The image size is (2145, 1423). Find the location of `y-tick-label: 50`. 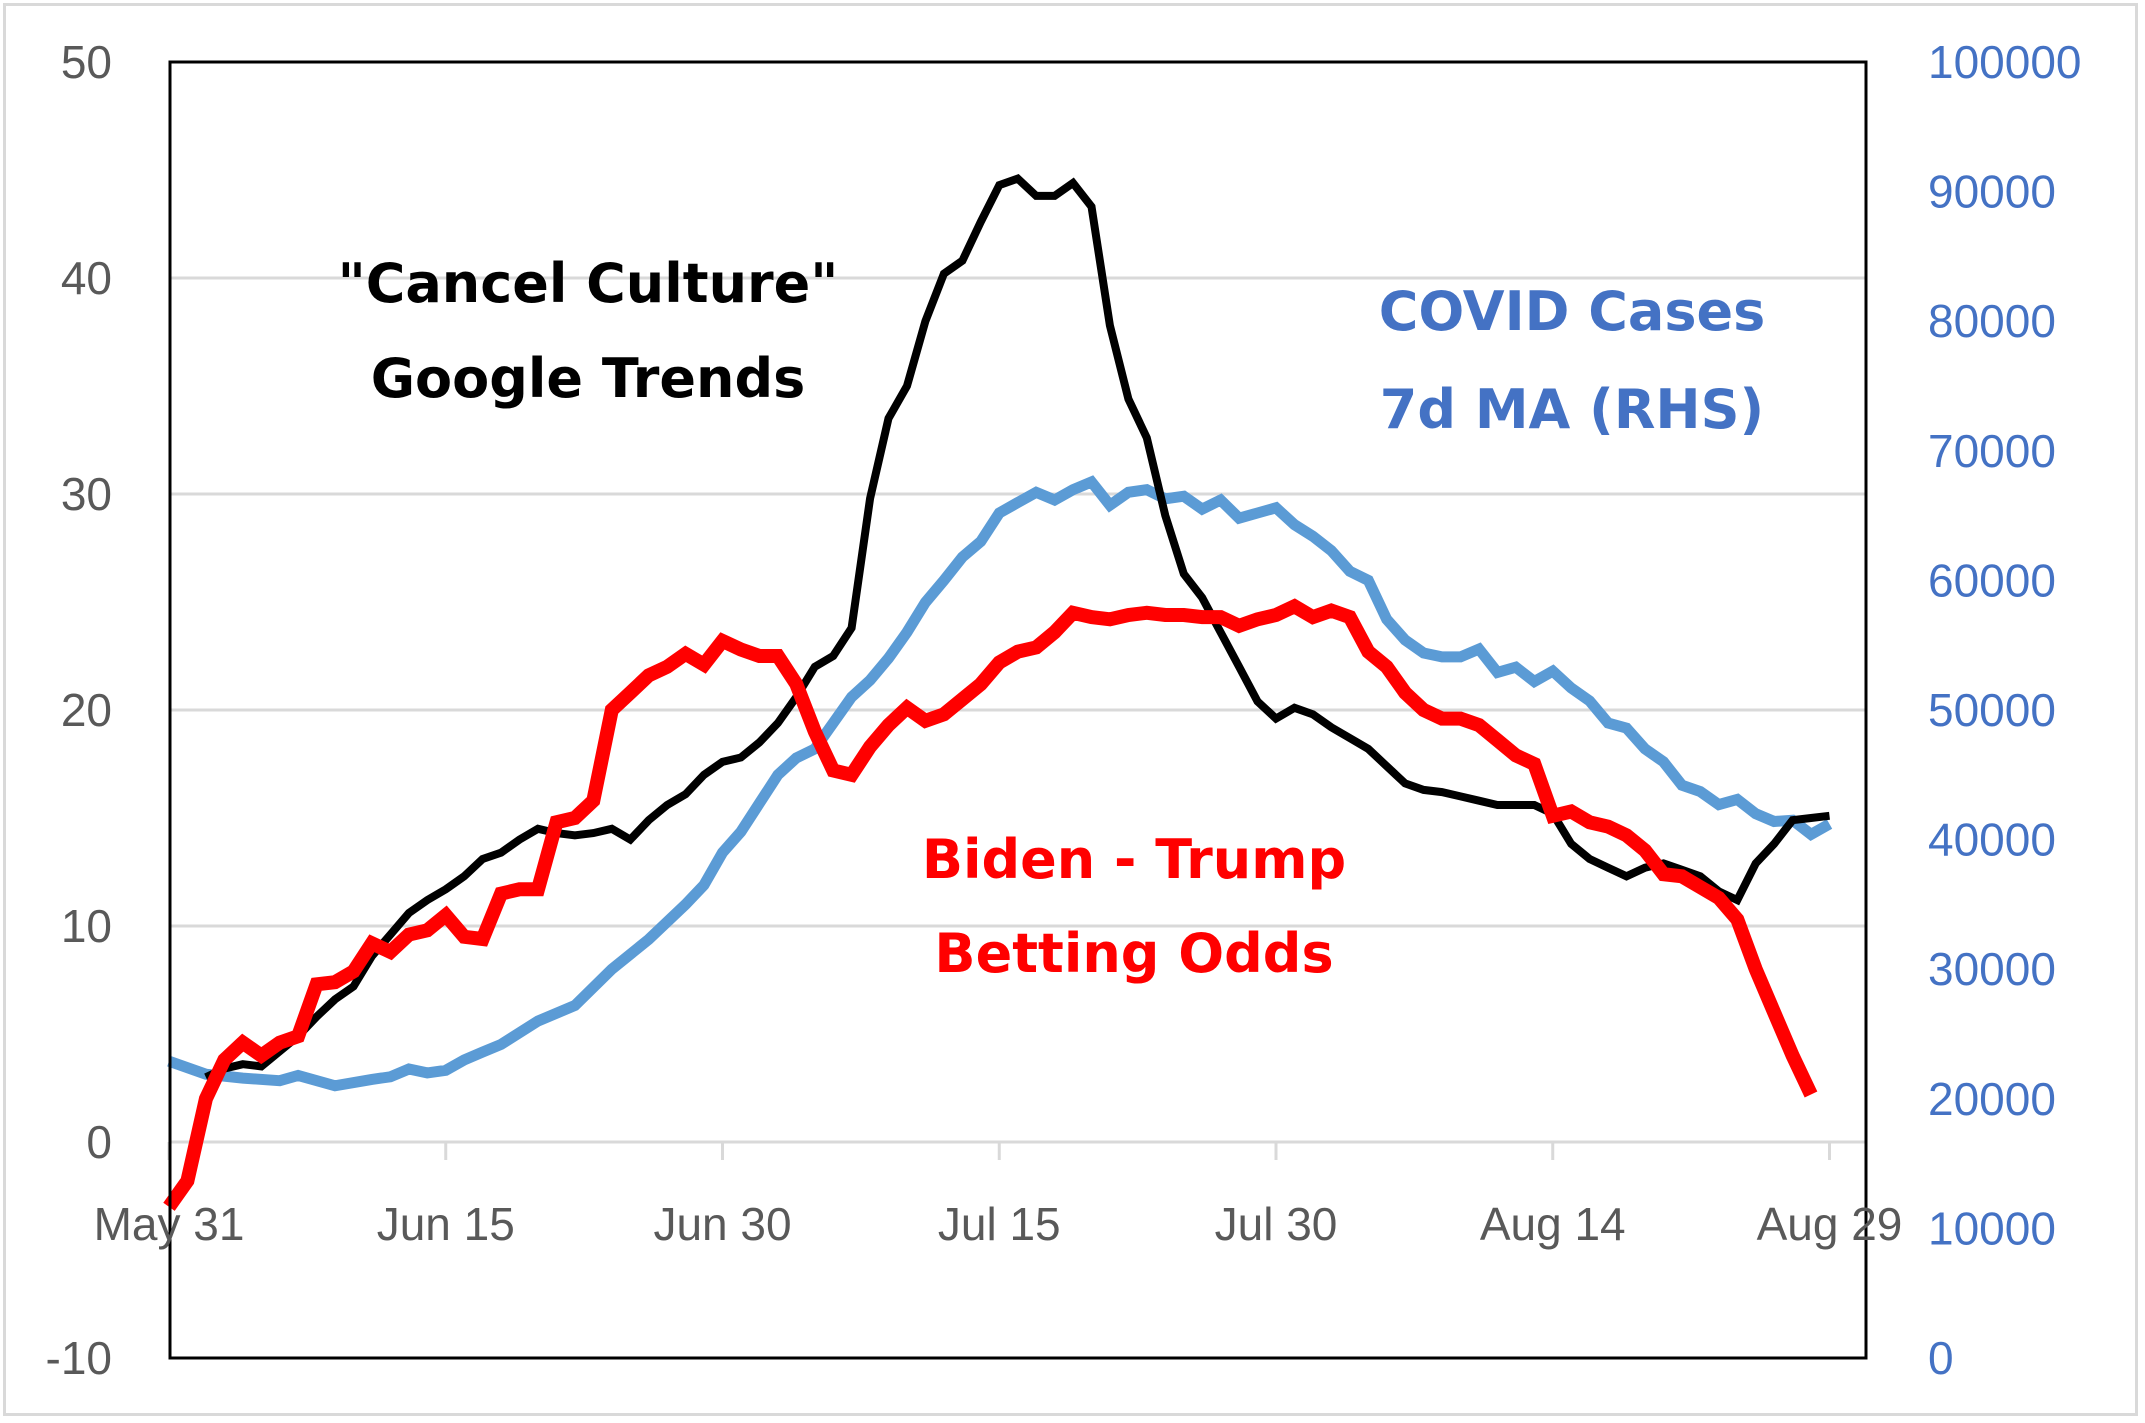

y-tick-label: 50 is located at coordinates (86, 62).